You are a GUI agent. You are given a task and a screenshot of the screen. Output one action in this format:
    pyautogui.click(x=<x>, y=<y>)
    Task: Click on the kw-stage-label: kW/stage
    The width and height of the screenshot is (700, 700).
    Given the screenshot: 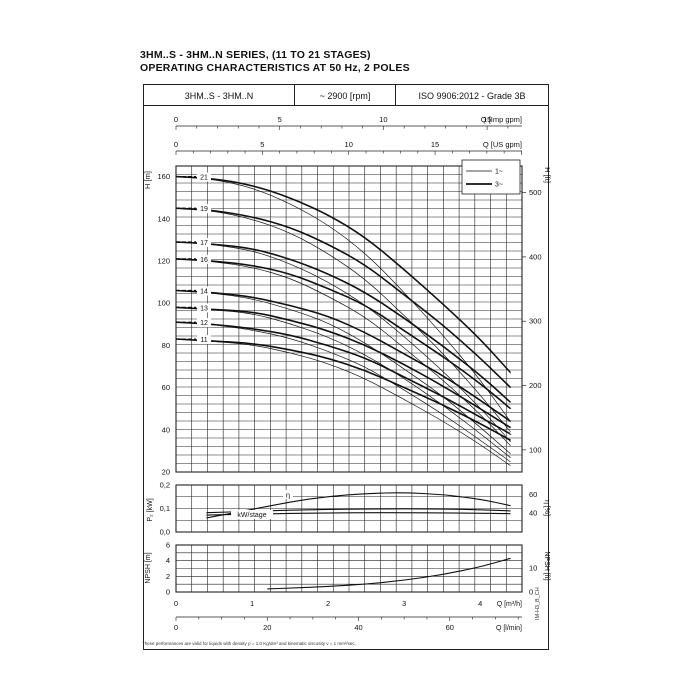 What is the action you would take?
    pyautogui.click(x=251, y=515)
    